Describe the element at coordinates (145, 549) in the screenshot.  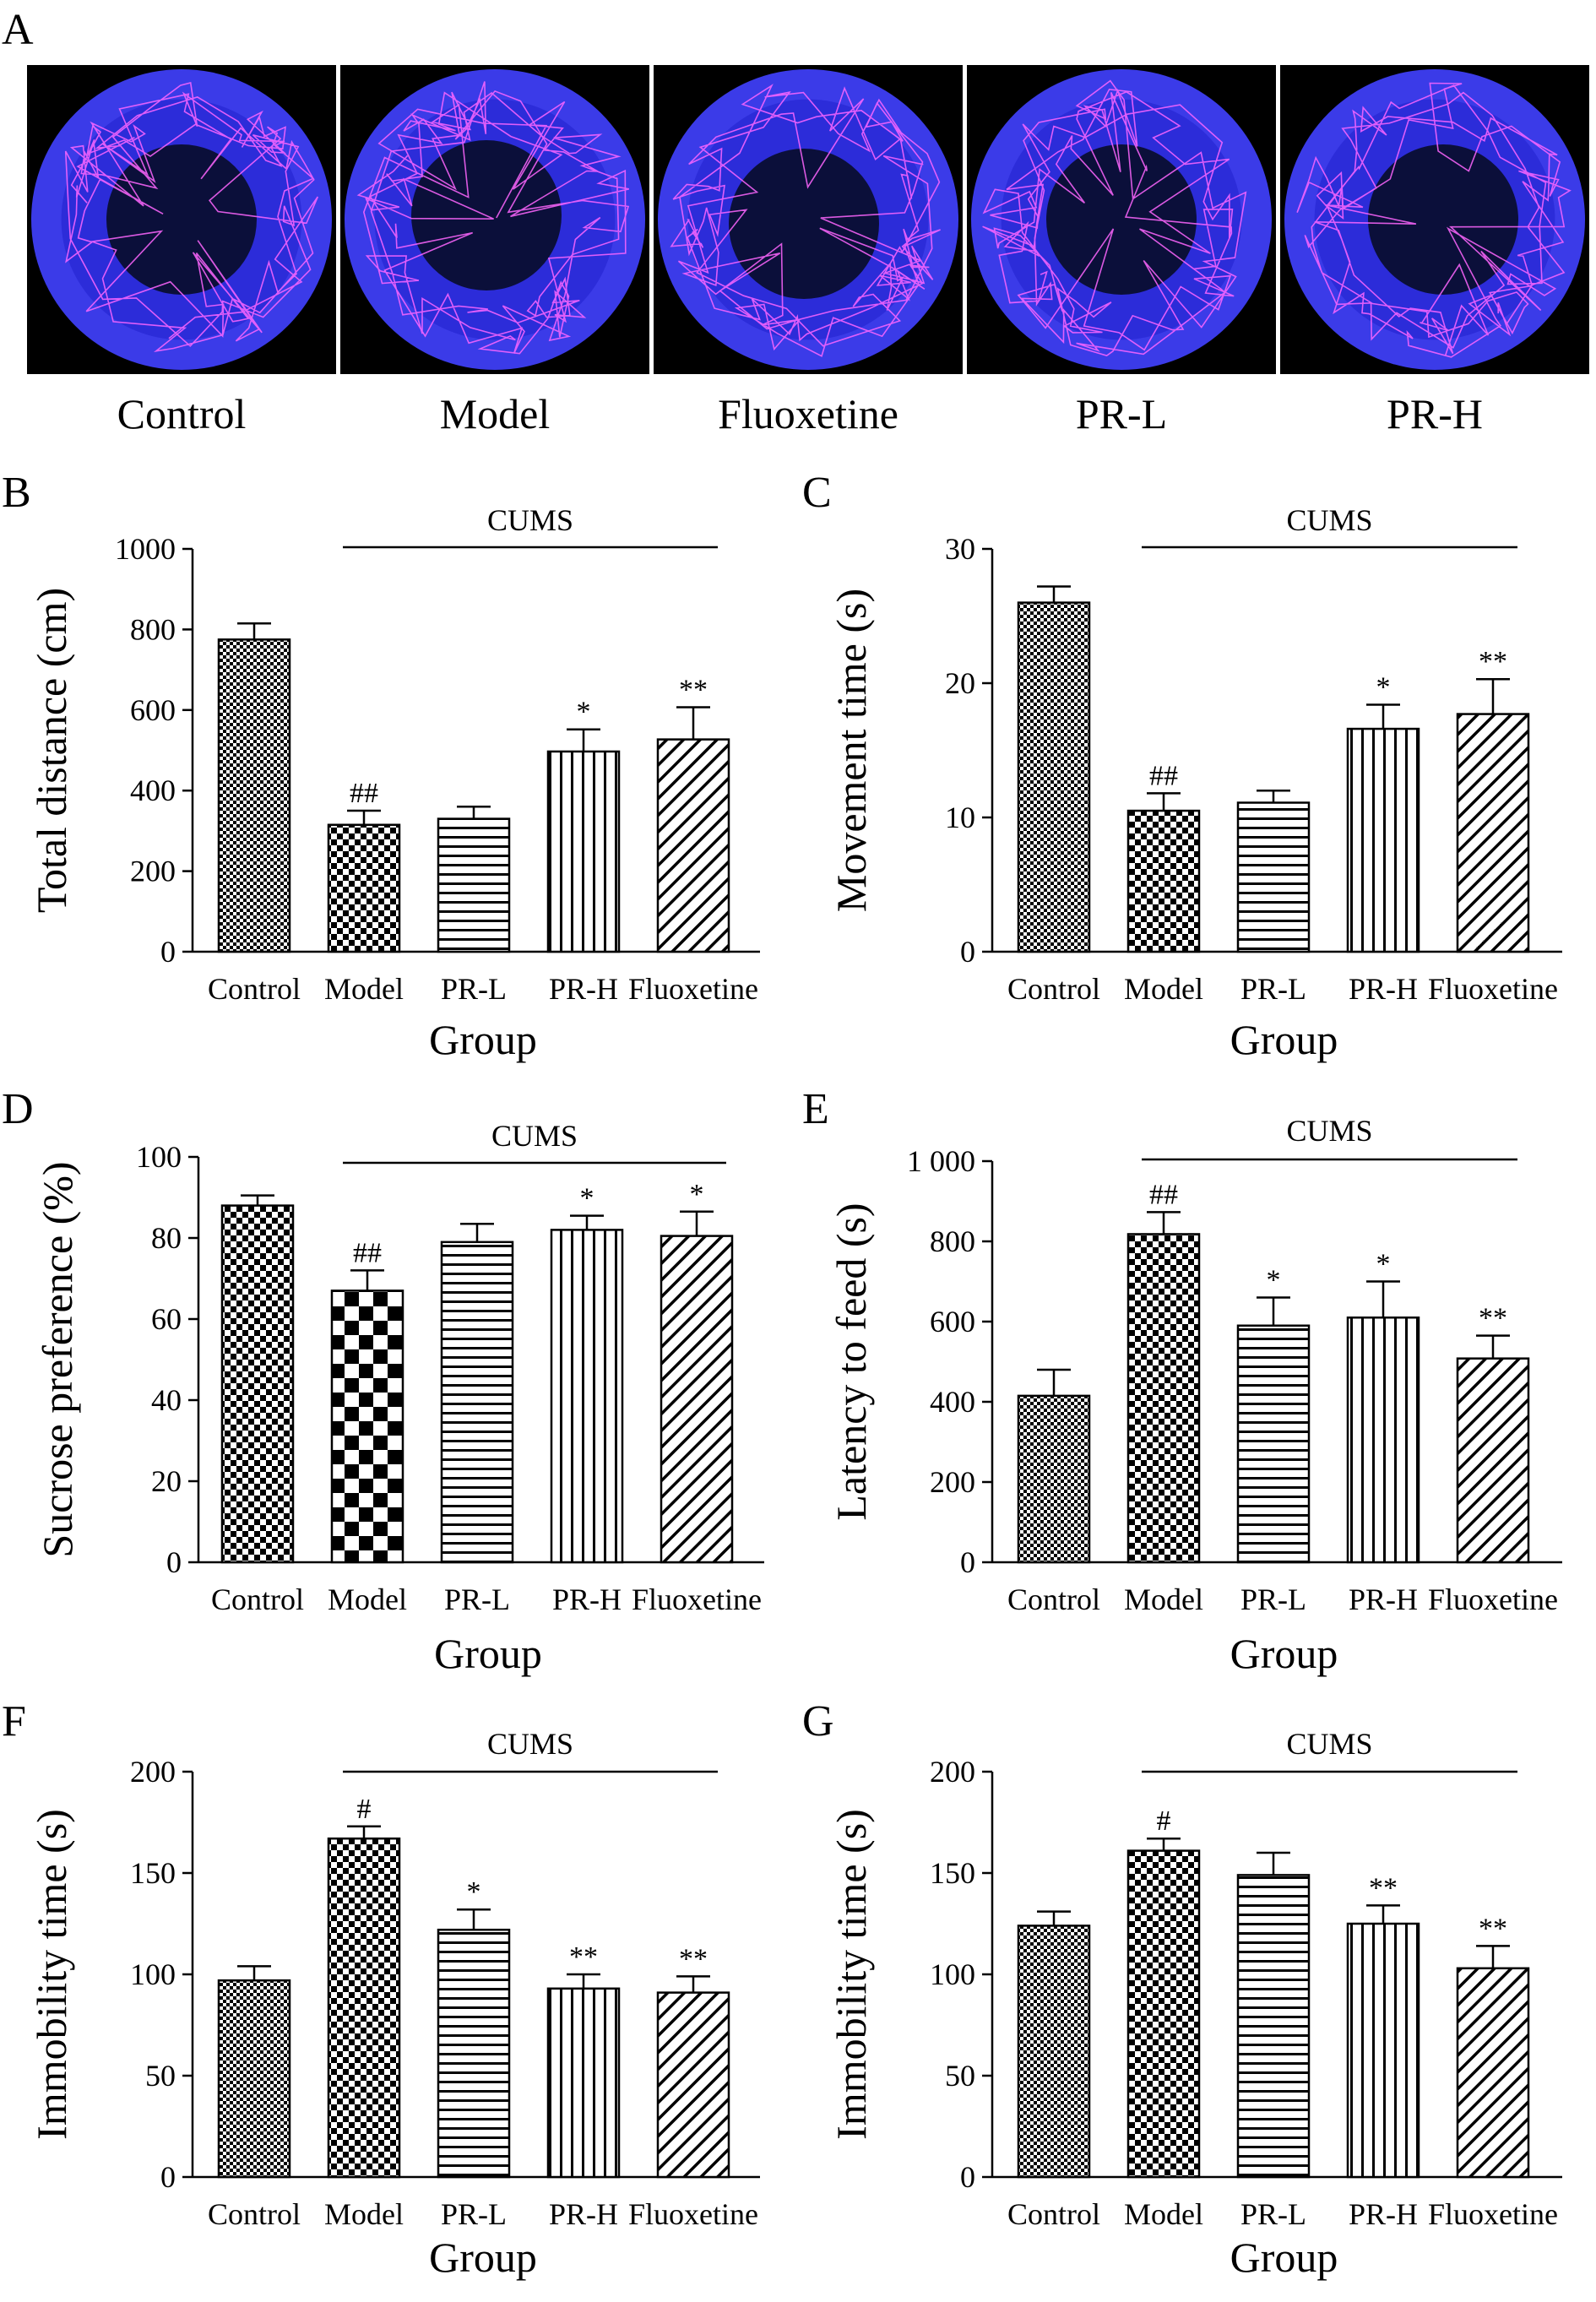
I see `y-tick-label: 1000` at that location.